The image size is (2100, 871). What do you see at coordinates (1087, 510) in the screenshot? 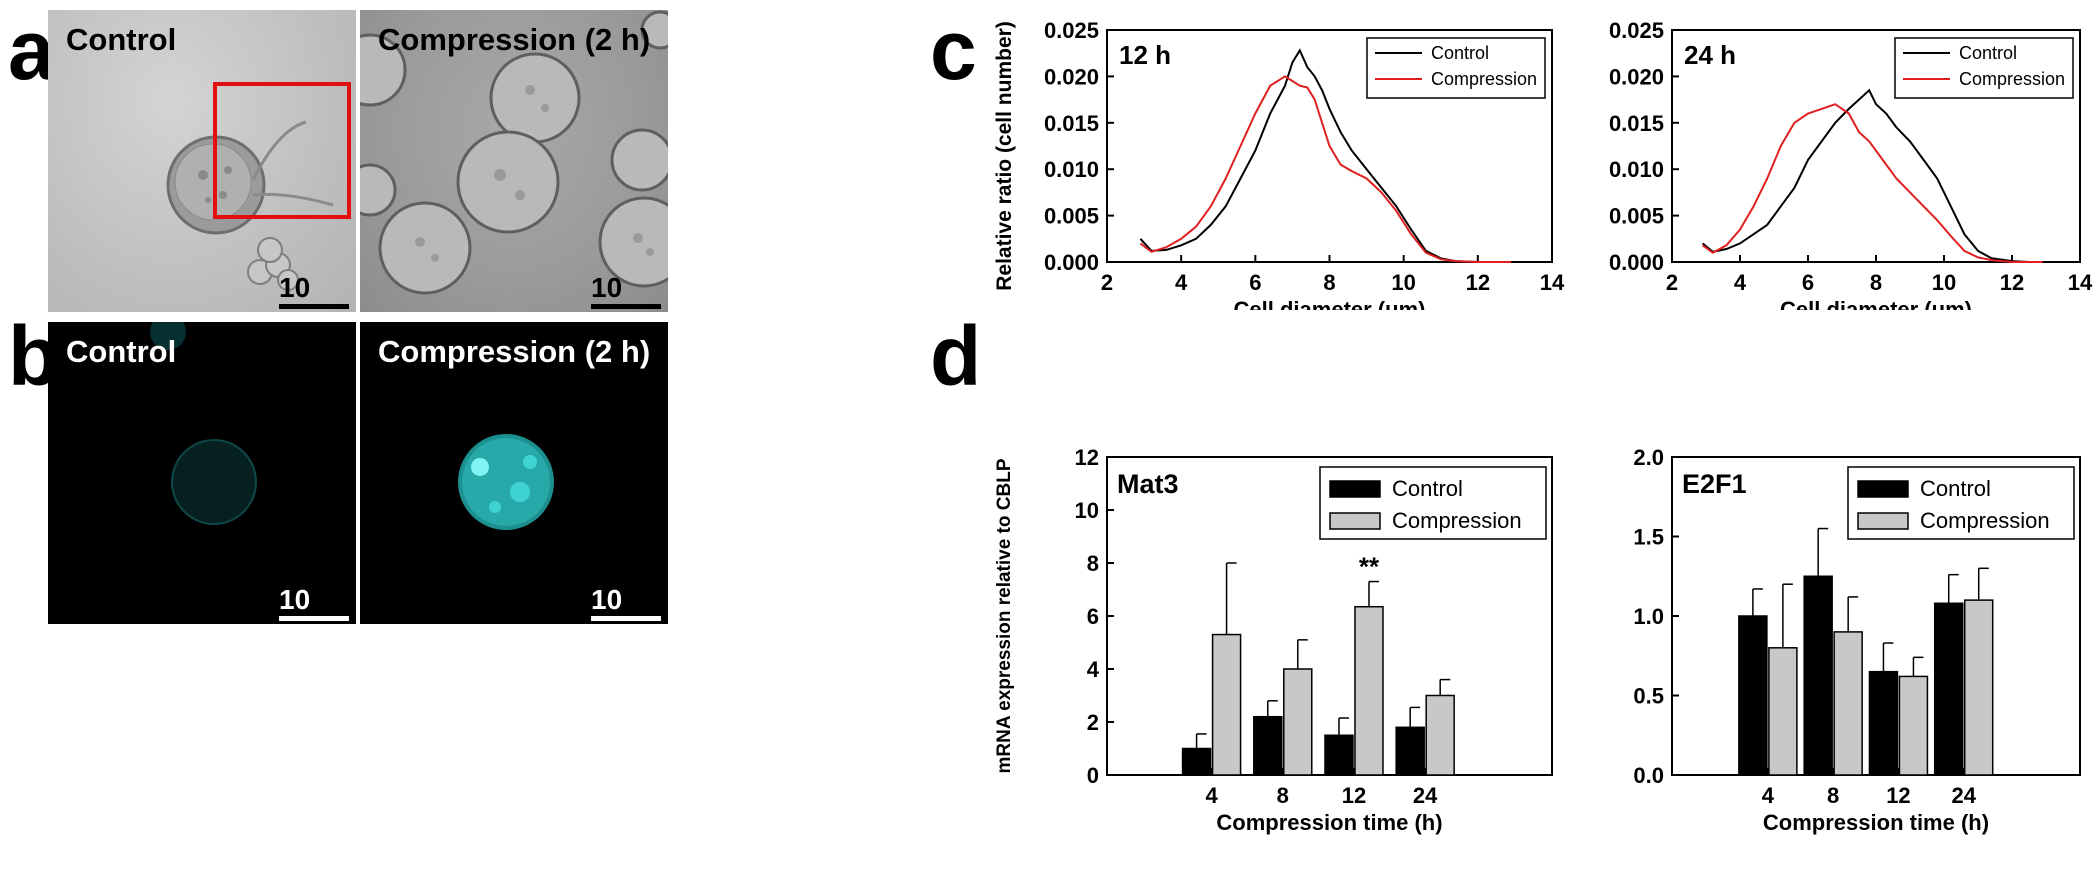
I see `y-tick-label: 10` at bounding box center [1087, 510].